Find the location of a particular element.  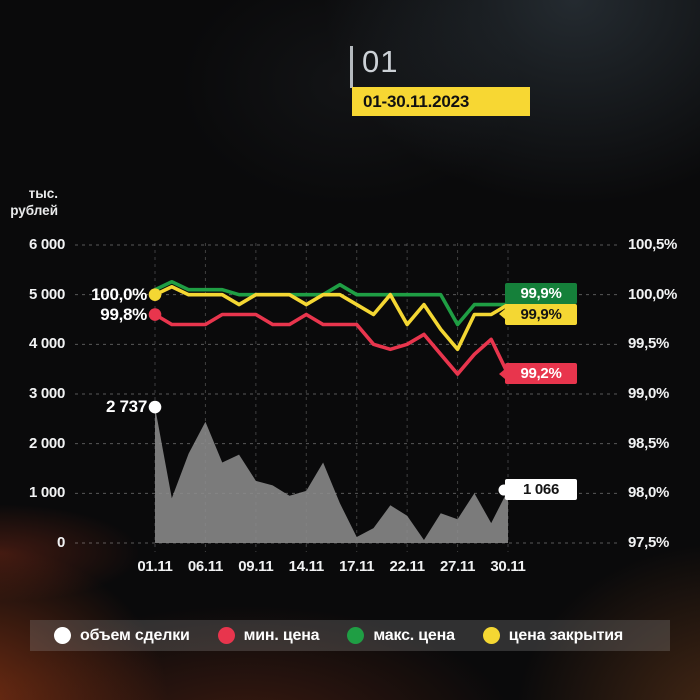

x-axis-tick: 09.11 is located at coordinates (256, 566).